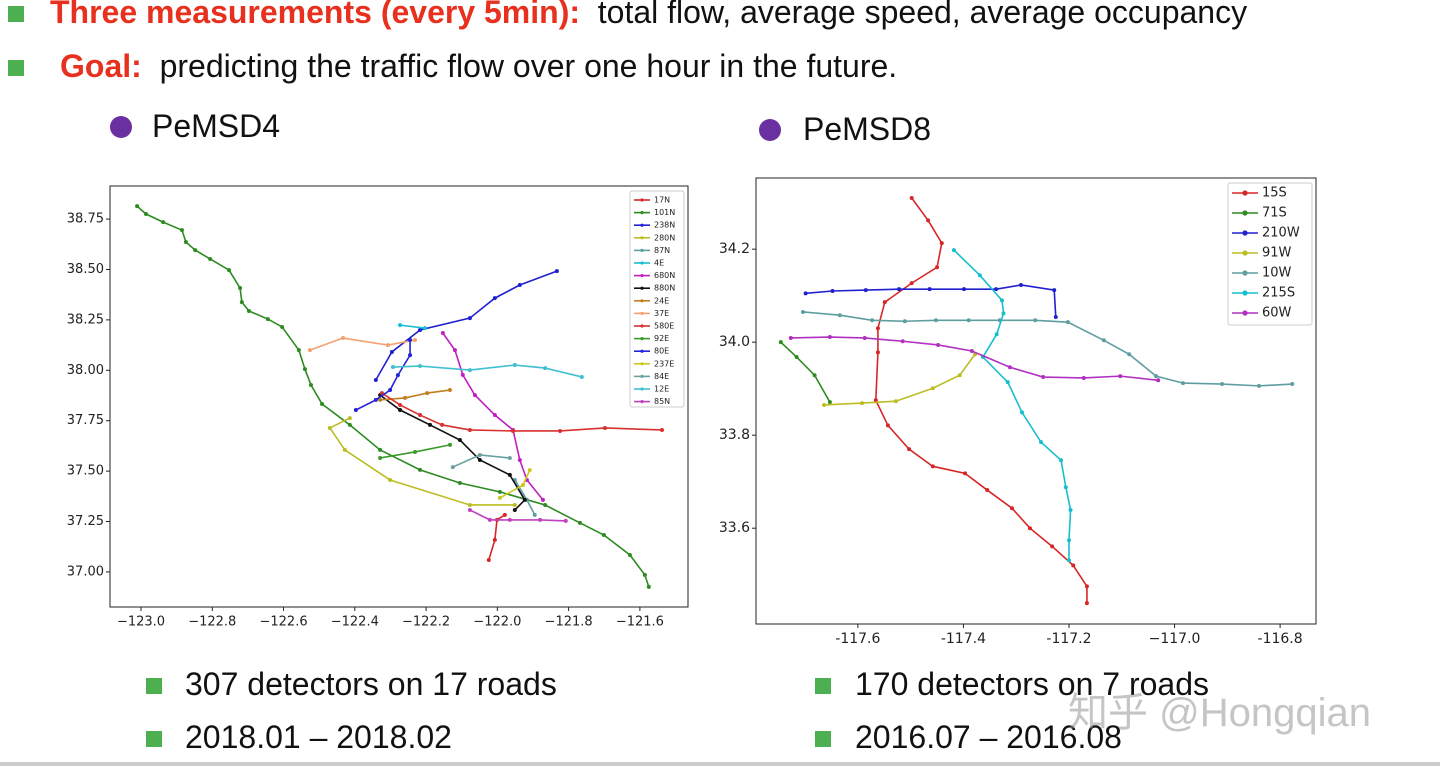  What do you see at coordinates (315, 15) in the screenshot?
I see `bullet-label: Three measurements (every 5min):` at bounding box center [315, 15].